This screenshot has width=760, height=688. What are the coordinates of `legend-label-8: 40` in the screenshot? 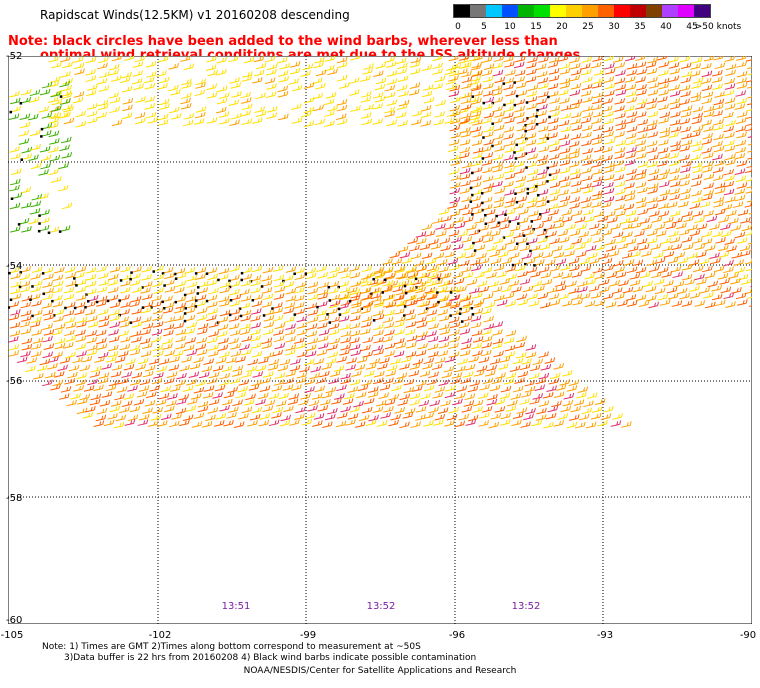 It's located at (666, 27).